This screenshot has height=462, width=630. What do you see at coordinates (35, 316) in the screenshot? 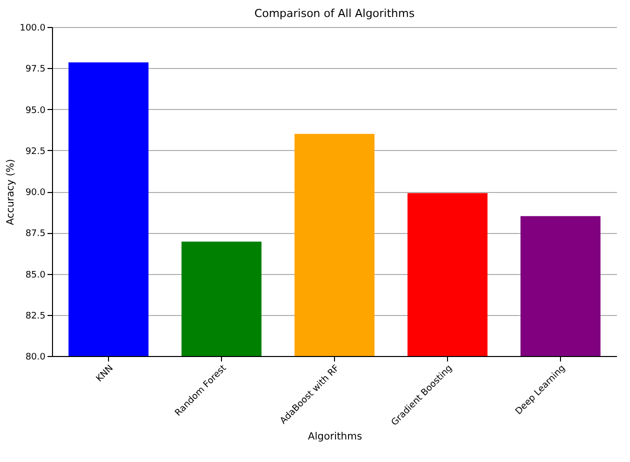
I see `y-tick-label: 82.5` at bounding box center [35, 316].